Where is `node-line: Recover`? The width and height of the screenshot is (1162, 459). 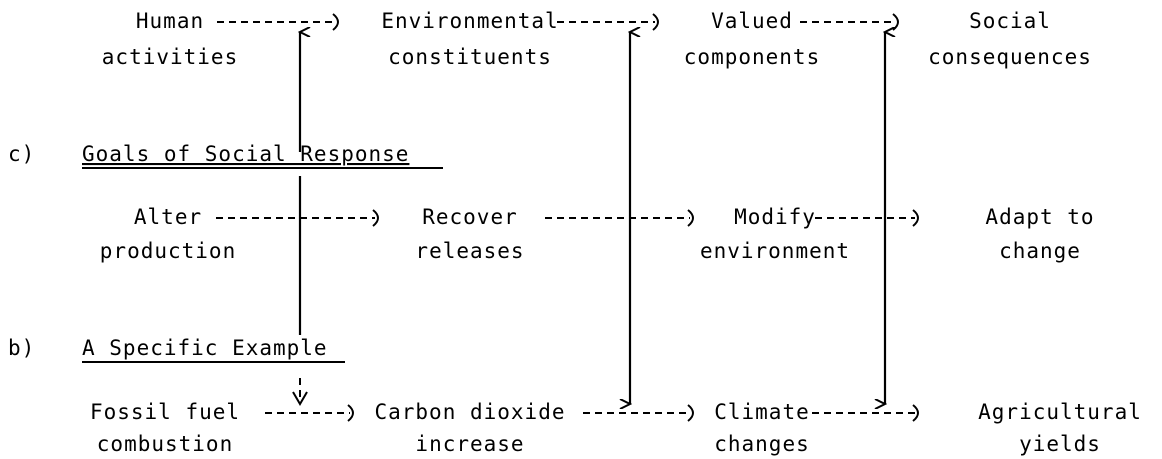 node-line: Recover is located at coordinates (470, 217).